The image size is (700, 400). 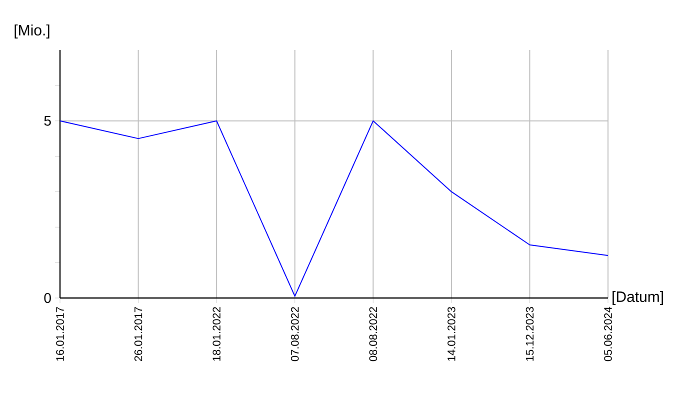 I want to click on x-tick-label: 16.01.2017, so click(x=60, y=334).